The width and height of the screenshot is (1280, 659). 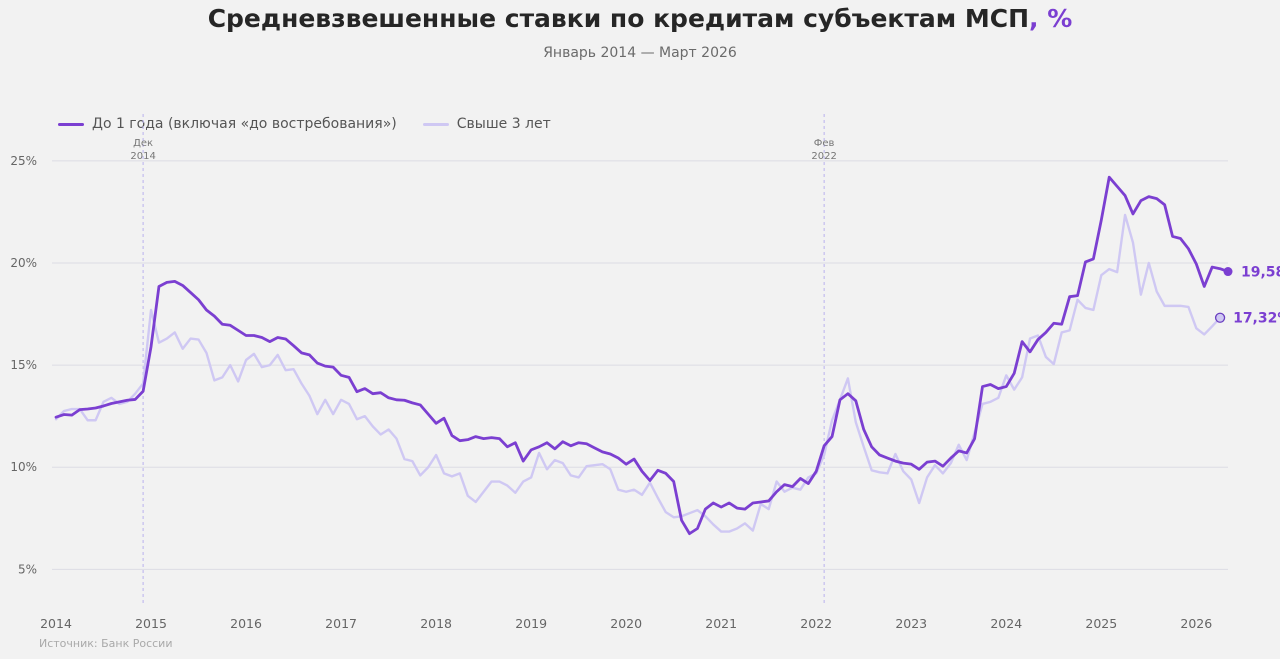 What do you see at coordinates (626, 623) in the screenshot?
I see `x-tick-label: 2020` at bounding box center [626, 623].